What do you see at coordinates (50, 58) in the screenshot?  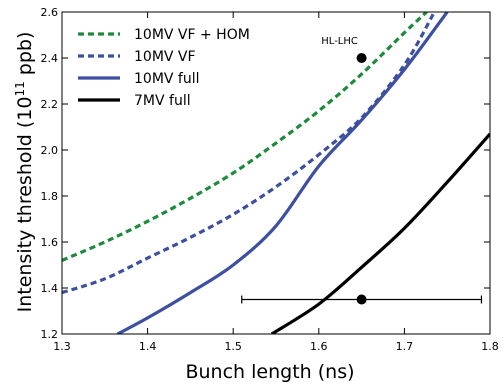 I see `y-tick-label: 2.4` at bounding box center [50, 58].